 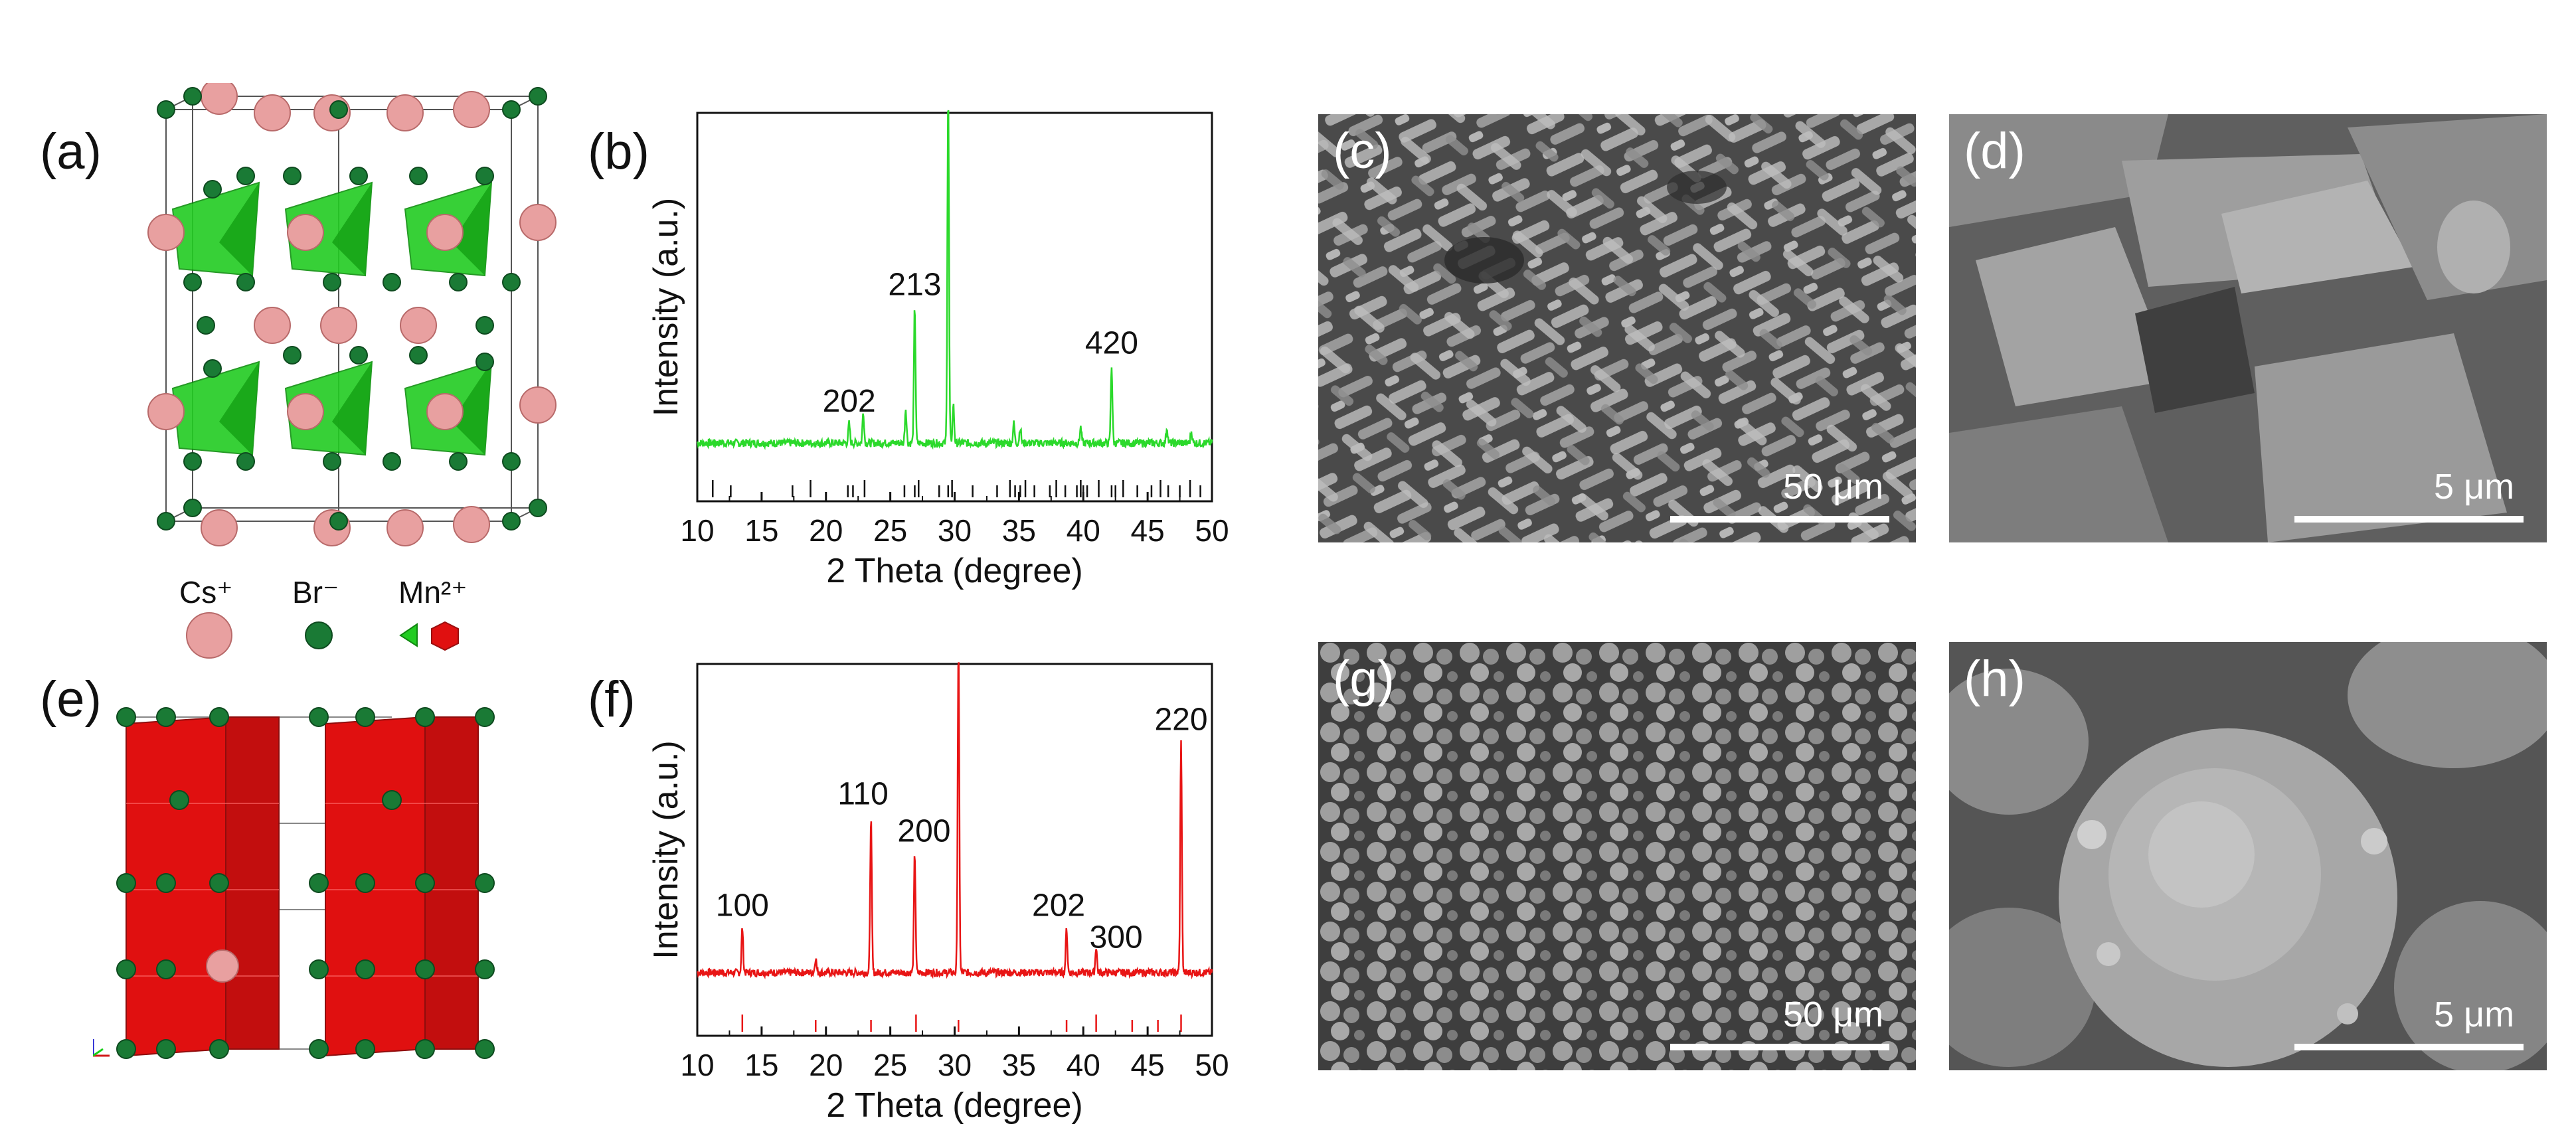 I want to click on axis-b, so click(x=98, y=1052).